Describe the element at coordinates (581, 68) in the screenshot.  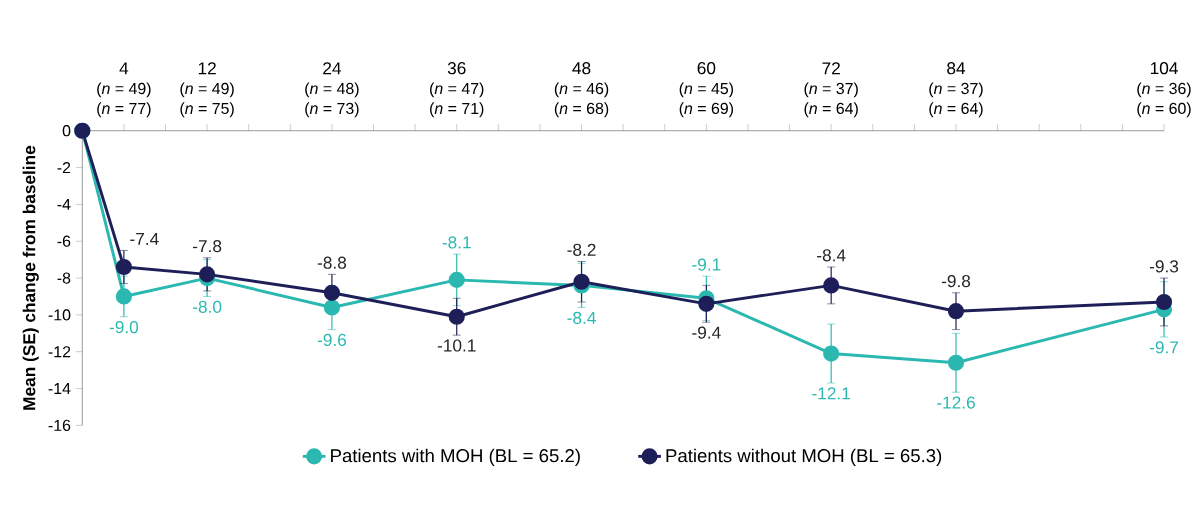
I see `x-tick-label: 48` at that location.